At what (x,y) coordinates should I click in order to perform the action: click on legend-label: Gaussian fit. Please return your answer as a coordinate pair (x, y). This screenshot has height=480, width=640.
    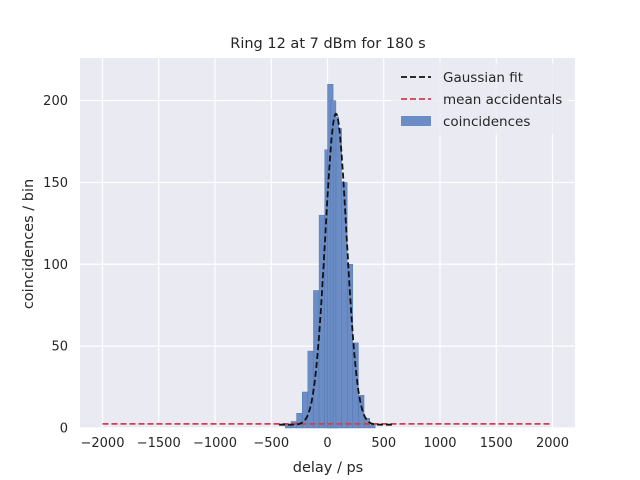
    Looking at the image, I should click on (483, 78).